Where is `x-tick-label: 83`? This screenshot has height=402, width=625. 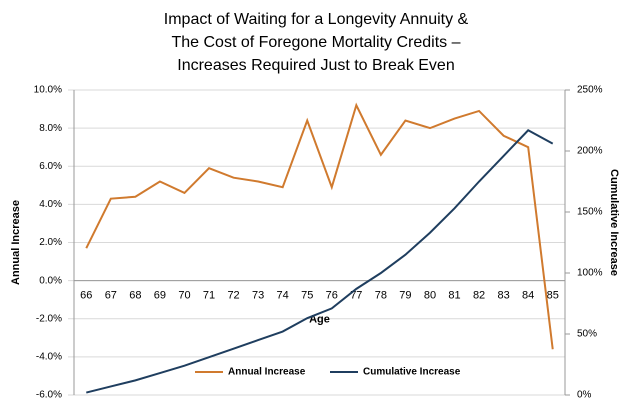
x-tick-label: 83 is located at coordinates (504, 296).